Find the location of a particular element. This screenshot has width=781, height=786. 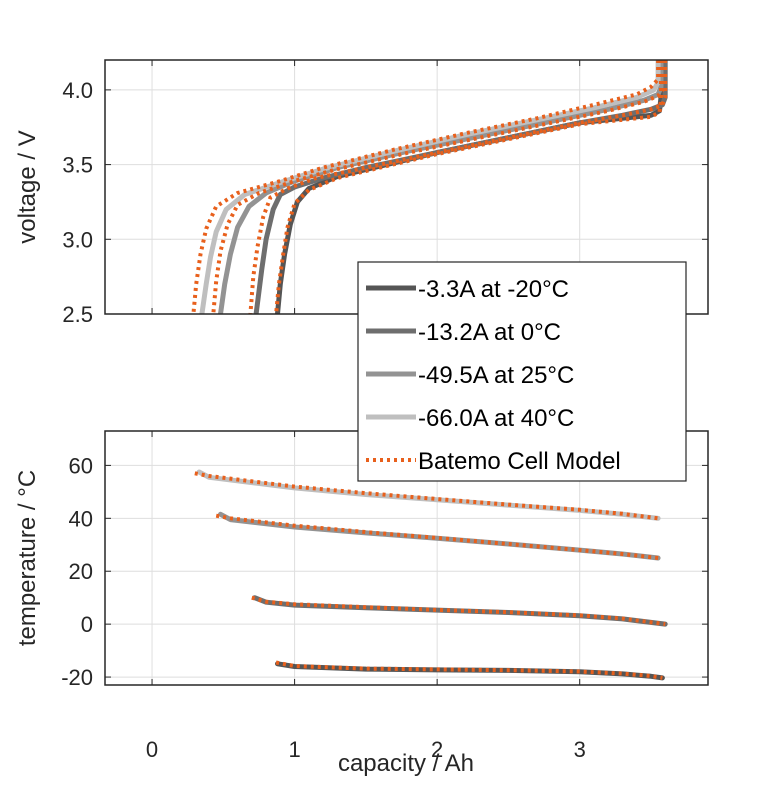

legend-label: -66.0A at 40°C is located at coordinates (496, 418).